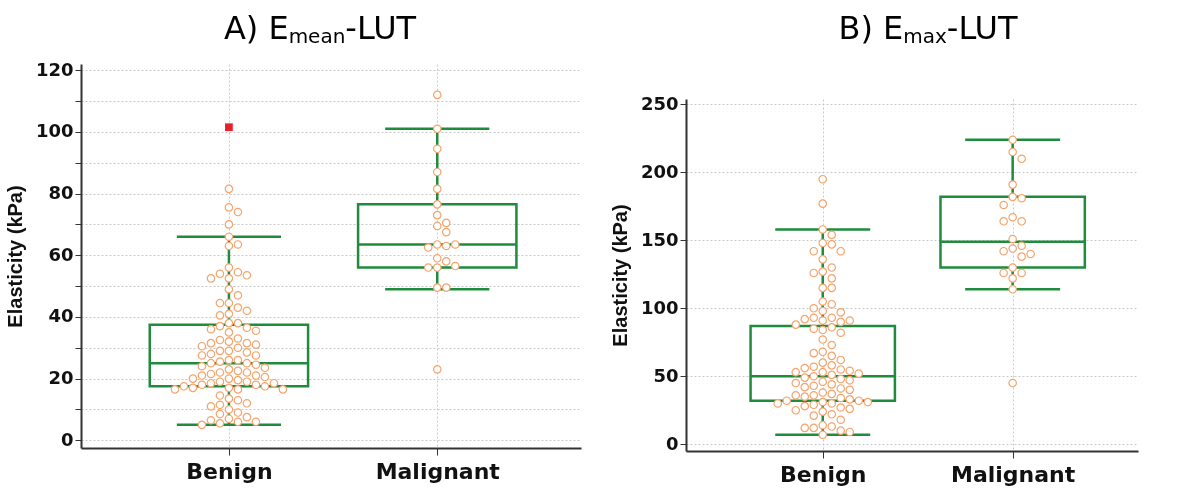  What do you see at coordinates (659, 103) in the screenshot?
I see `y-tick-label: 250` at bounding box center [659, 103].